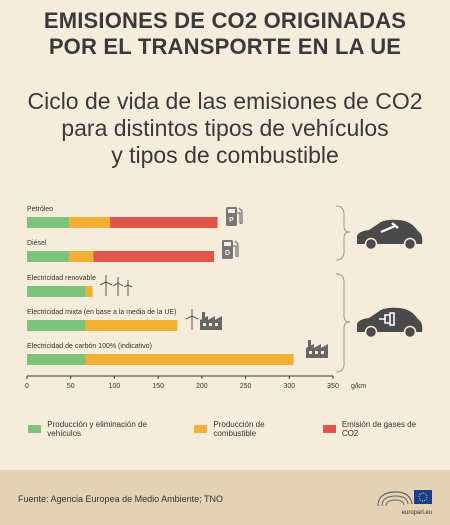  Describe the element at coordinates (56, 359) in the screenshot. I see `bar-carbon-vehicle` at that location.